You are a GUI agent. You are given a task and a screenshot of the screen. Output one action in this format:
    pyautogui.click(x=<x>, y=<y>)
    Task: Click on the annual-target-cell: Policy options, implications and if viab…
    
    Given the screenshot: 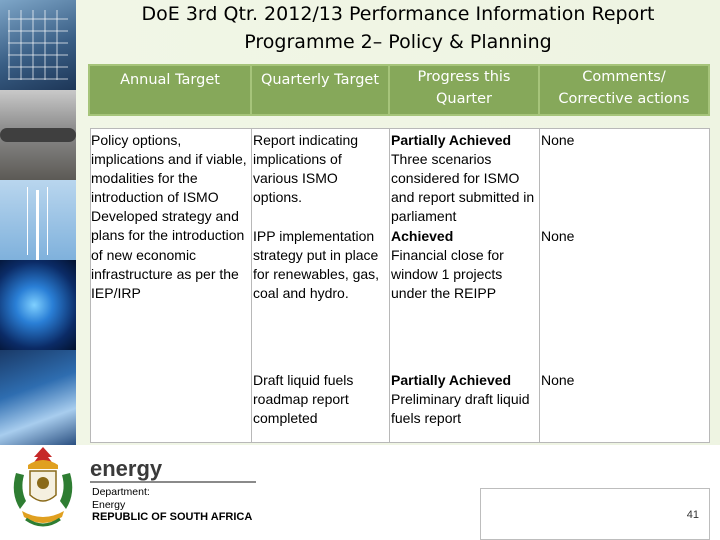 What is the action you would take?
    pyautogui.click(x=170, y=217)
    